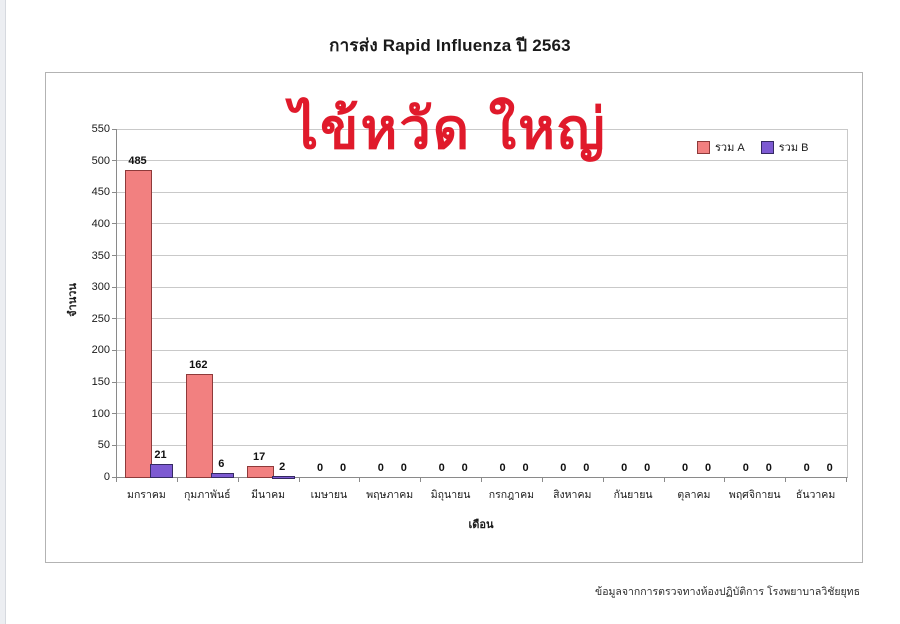 The width and height of the screenshot is (900, 624). What do you see at coordinates (100, 129) in the screenshot?
I see `y-tick-label: 550` at bounding box center [100, 129].